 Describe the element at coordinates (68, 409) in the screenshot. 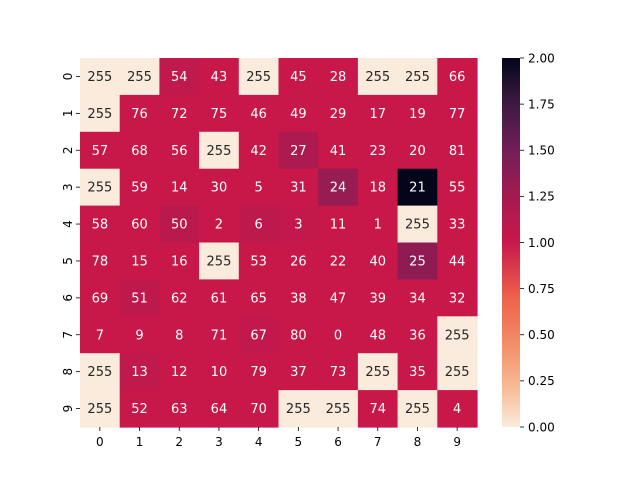

I see `y-tick-label-9: 9` at that location.